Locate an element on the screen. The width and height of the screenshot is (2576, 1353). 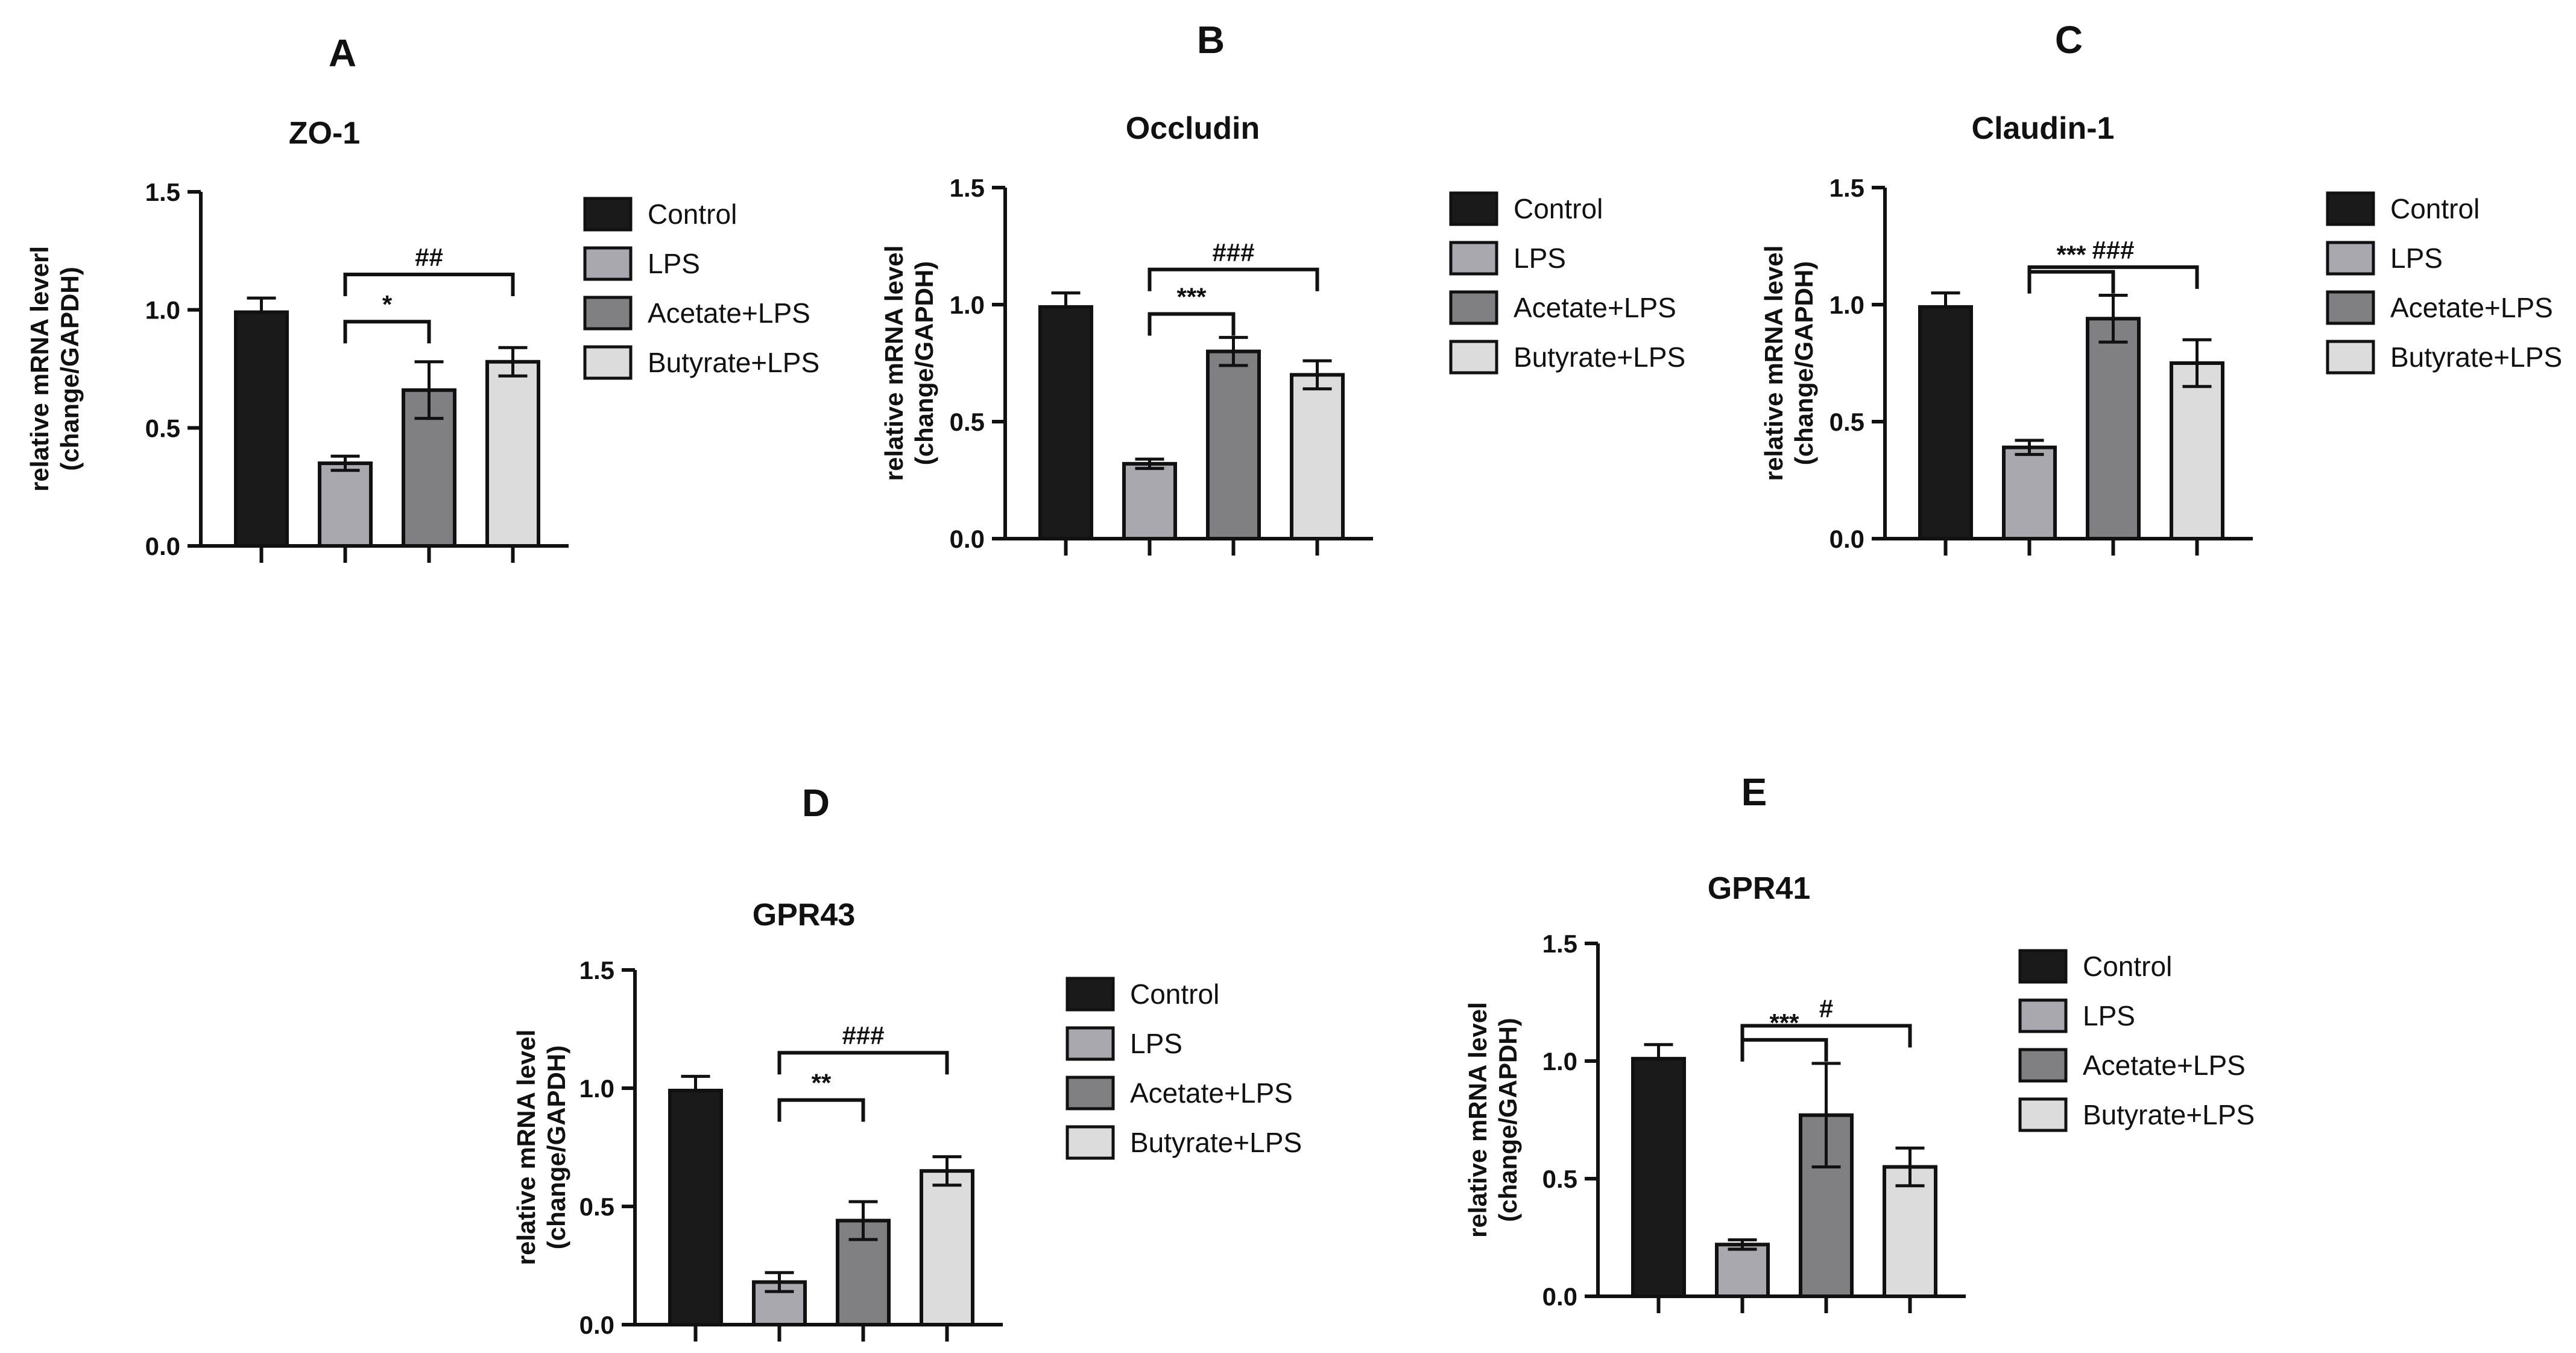
panel-label: E is located at coordinates (1754, 792).